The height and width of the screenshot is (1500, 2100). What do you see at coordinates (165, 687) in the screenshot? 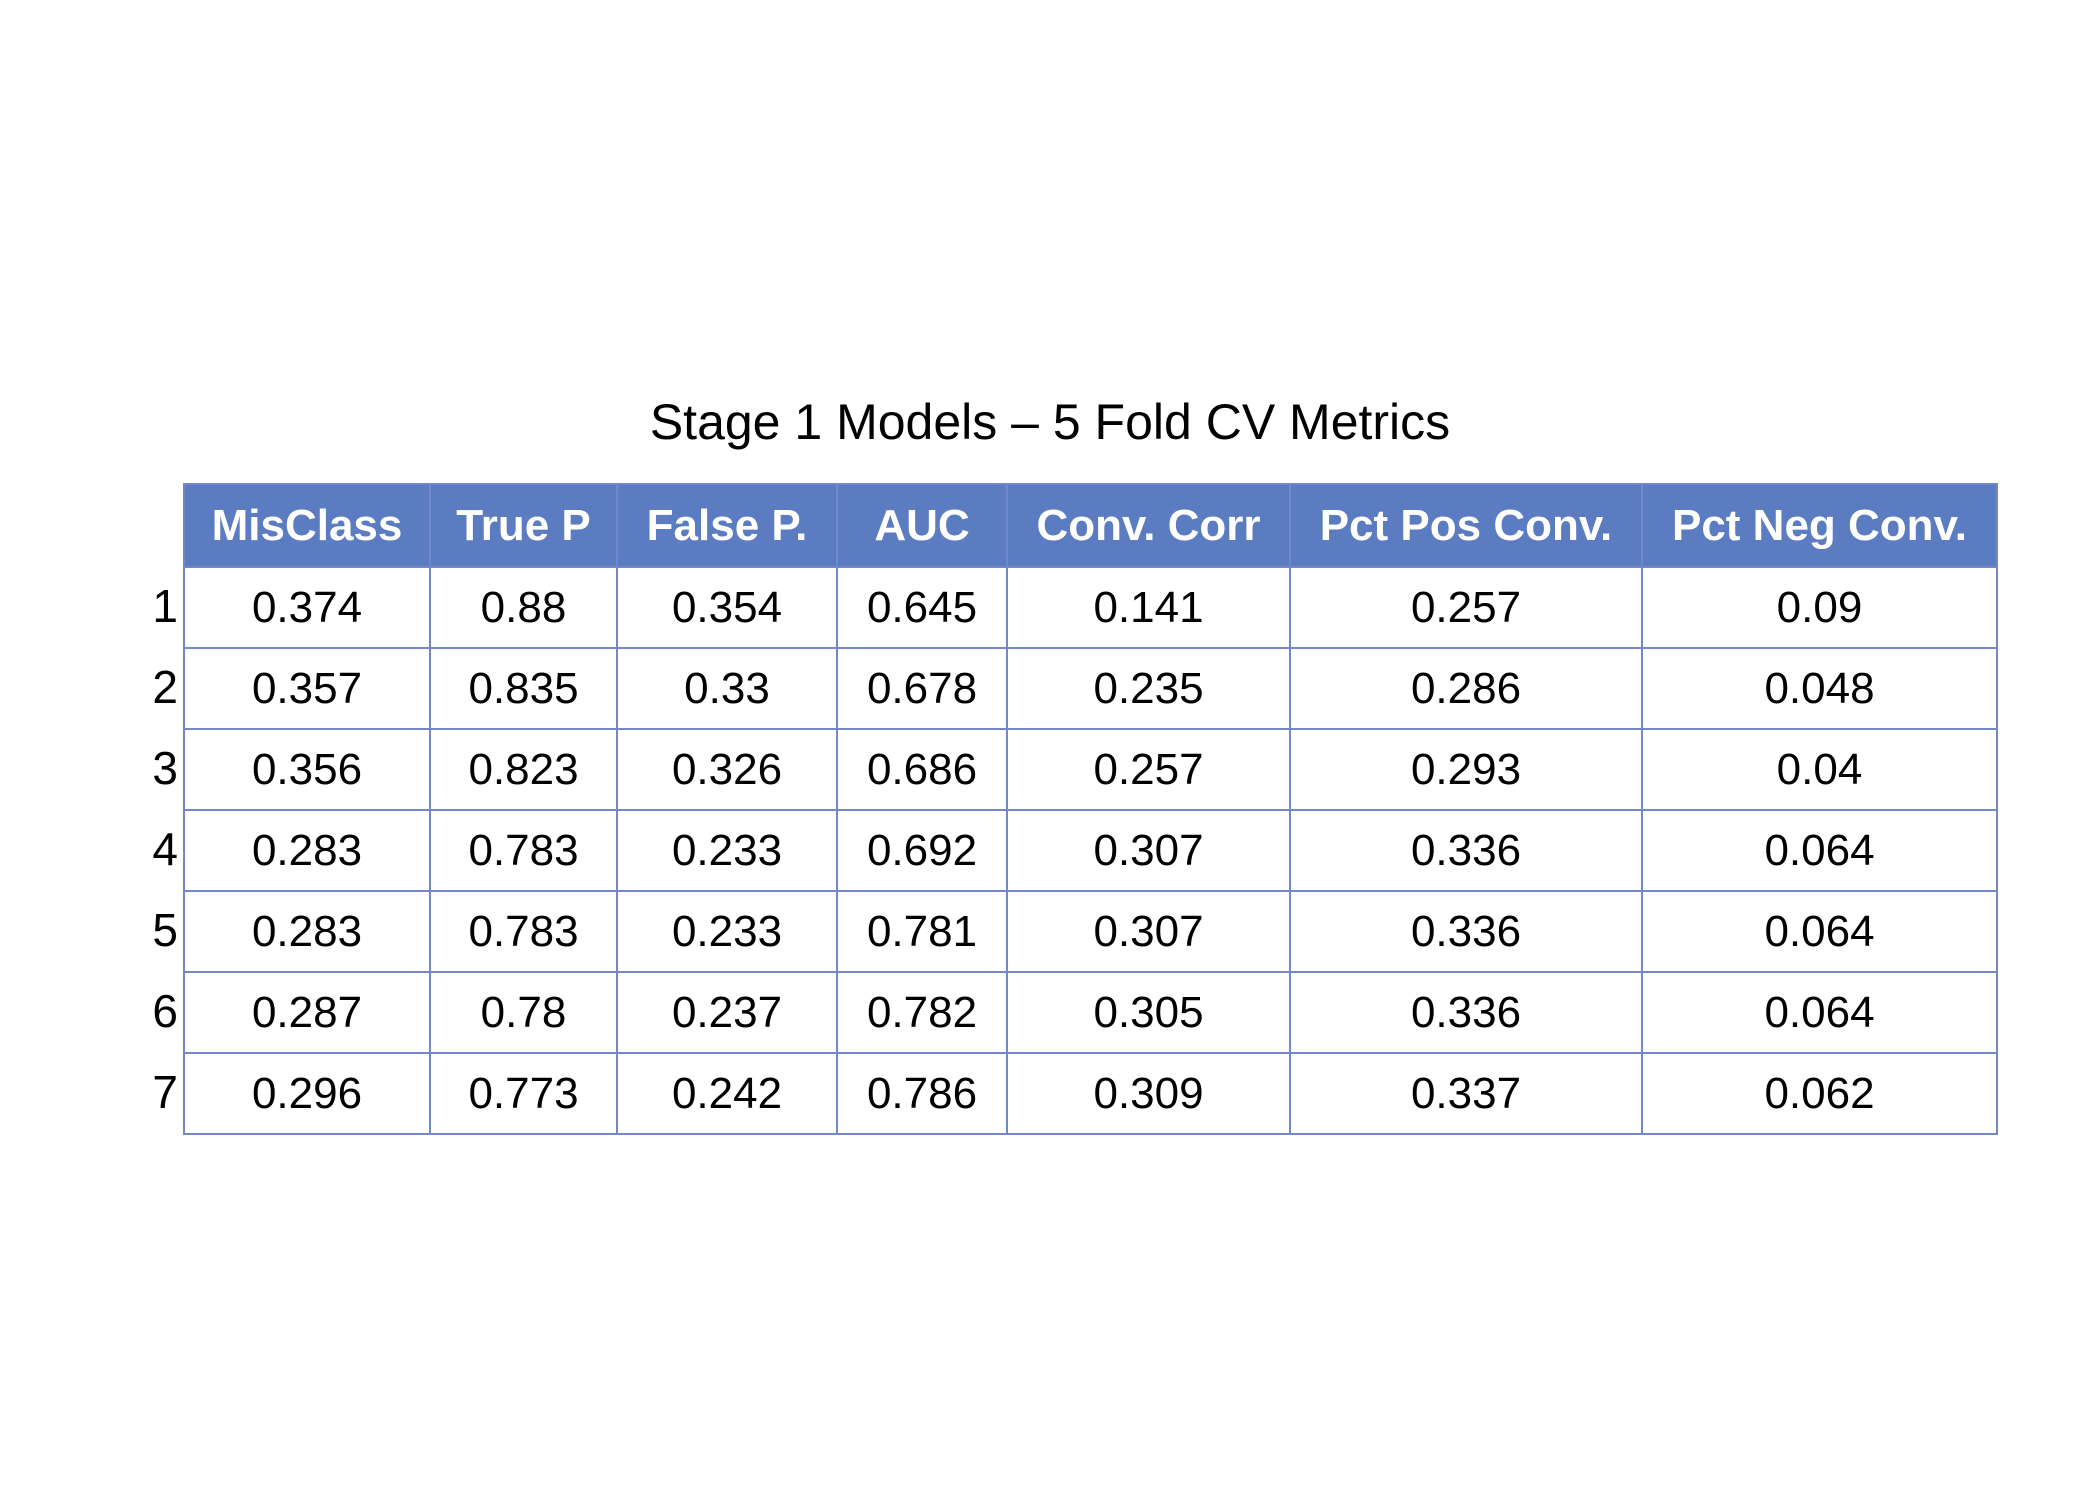
I see `row-label: 2` at bounding box center [165, 687].